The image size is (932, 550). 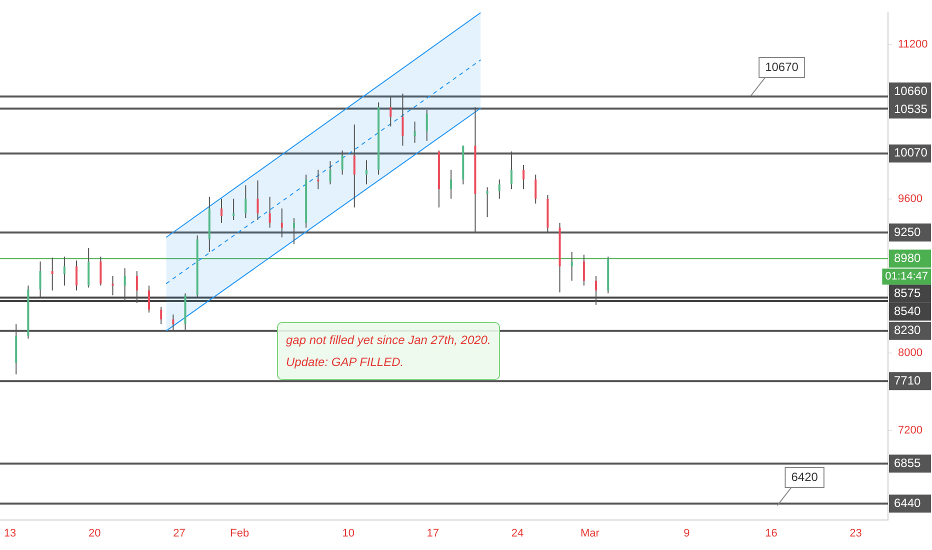 What do you see at coordinates (908, 330) in the screenshot?
I see `ref-line-label: 8230` at bounding box center [908, 330].